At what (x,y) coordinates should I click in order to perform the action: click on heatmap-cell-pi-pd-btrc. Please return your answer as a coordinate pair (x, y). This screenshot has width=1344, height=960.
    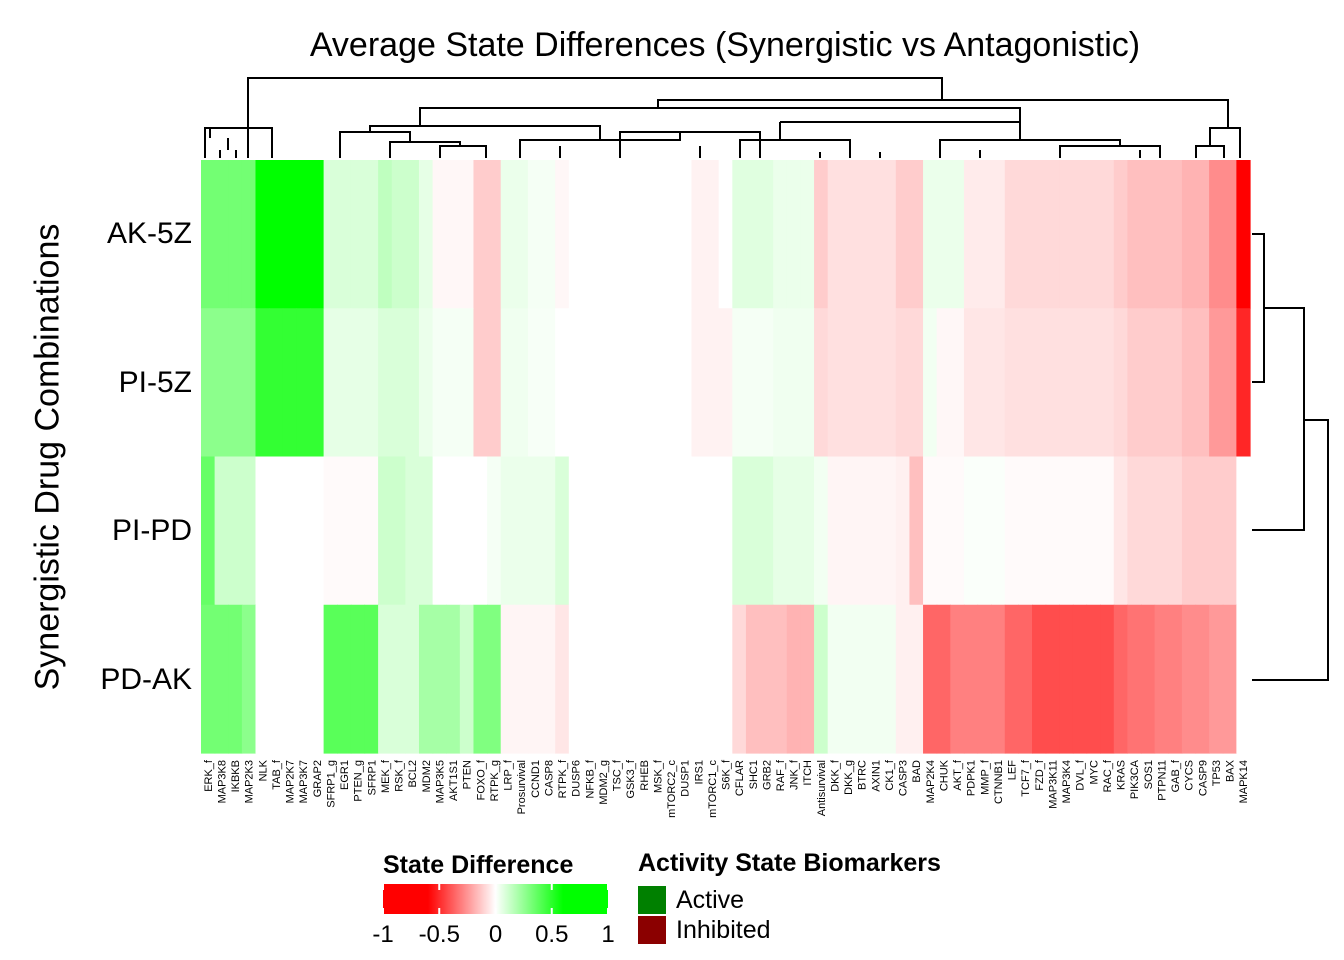
    Looking at the image, I should click on (862, 531).